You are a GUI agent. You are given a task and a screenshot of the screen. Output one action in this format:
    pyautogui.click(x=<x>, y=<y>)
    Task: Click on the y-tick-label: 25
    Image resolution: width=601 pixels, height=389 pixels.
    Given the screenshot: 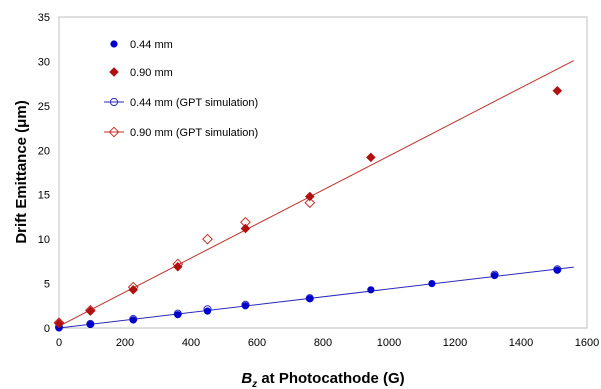 What is the action you would take?
    pyautogui.click(x=44, y=107)
    